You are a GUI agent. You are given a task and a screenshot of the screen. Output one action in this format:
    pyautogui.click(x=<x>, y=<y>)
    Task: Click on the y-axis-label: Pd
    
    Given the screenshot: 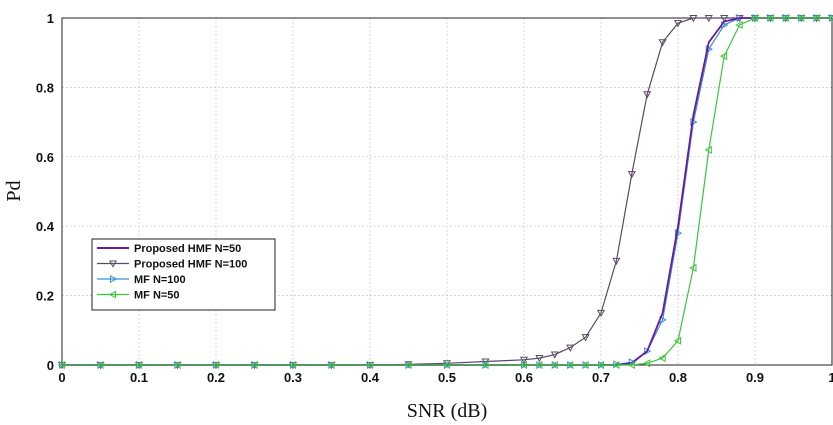 What is the action you would take?
    pyautogui.click(x=14, y=190)
    